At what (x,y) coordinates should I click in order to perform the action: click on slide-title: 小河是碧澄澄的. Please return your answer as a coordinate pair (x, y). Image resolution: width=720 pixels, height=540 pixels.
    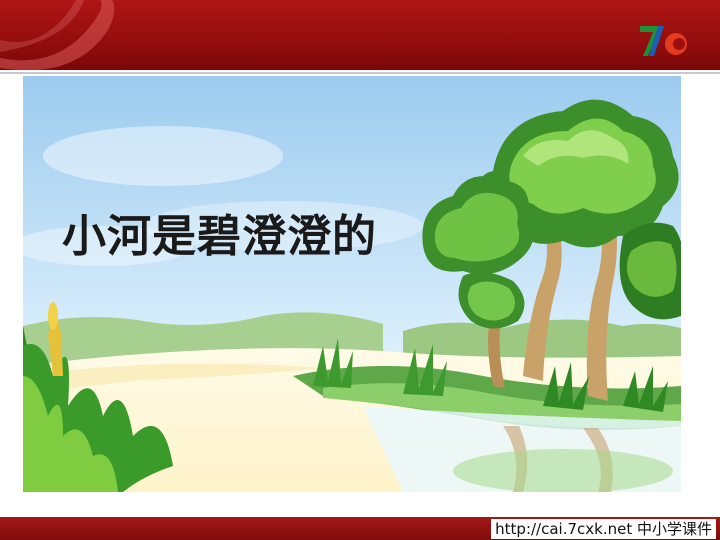
    Looking at the image, I should click on (219, 236).